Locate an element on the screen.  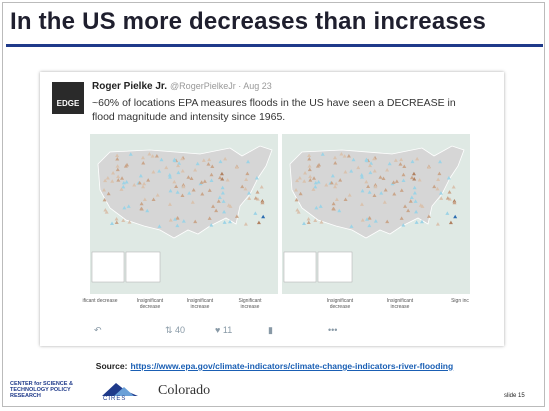
tweet-header: Roger Pielke Jr. @RogerPielkeJr · Aug 23 is located at coordinates (182, 86).